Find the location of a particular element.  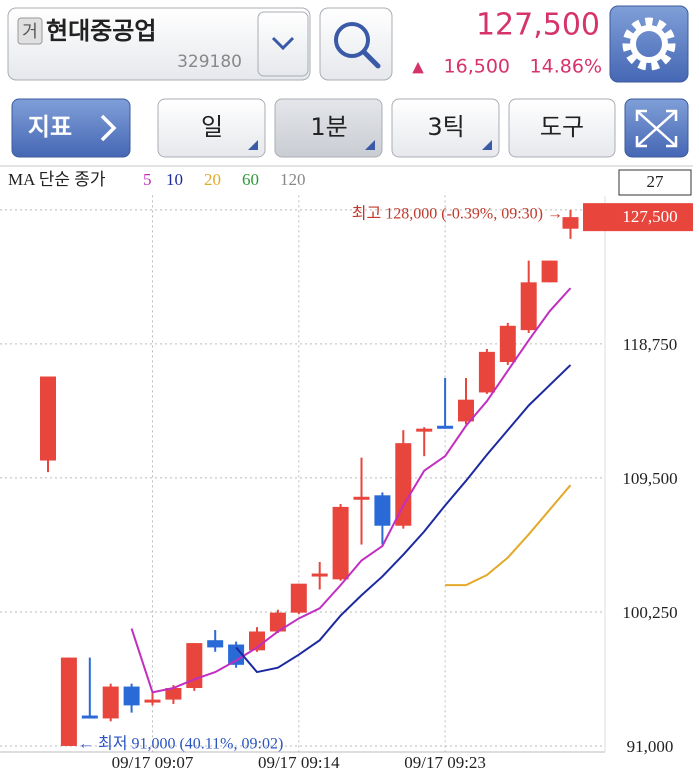

chart-legend: MA 단순 종가 is located at coordinates (57, 179).